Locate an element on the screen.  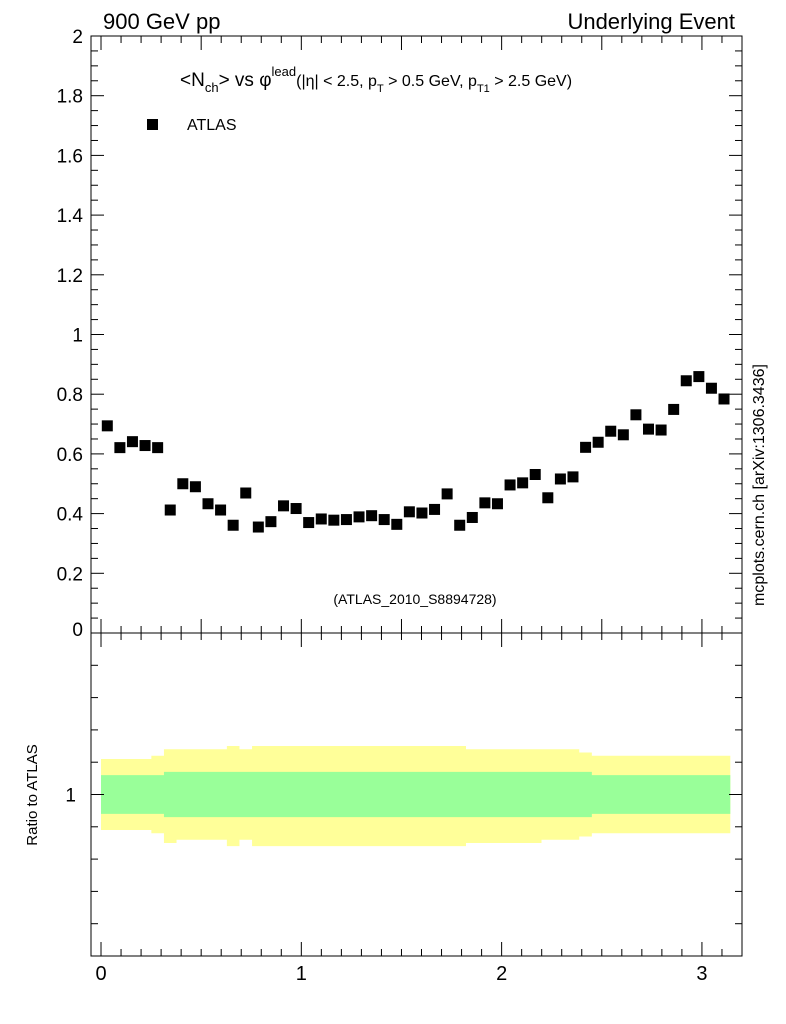
ratio-ylabel: Ratio to ATLAS is located at coordinates (32, 794).